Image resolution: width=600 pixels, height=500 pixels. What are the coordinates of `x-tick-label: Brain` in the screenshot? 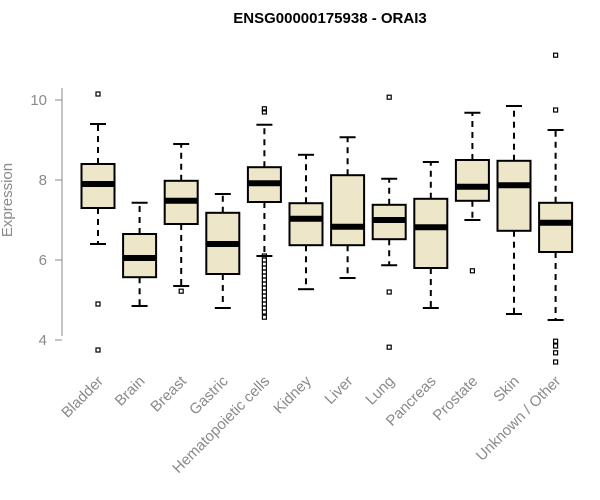 It's located at (130, 391).